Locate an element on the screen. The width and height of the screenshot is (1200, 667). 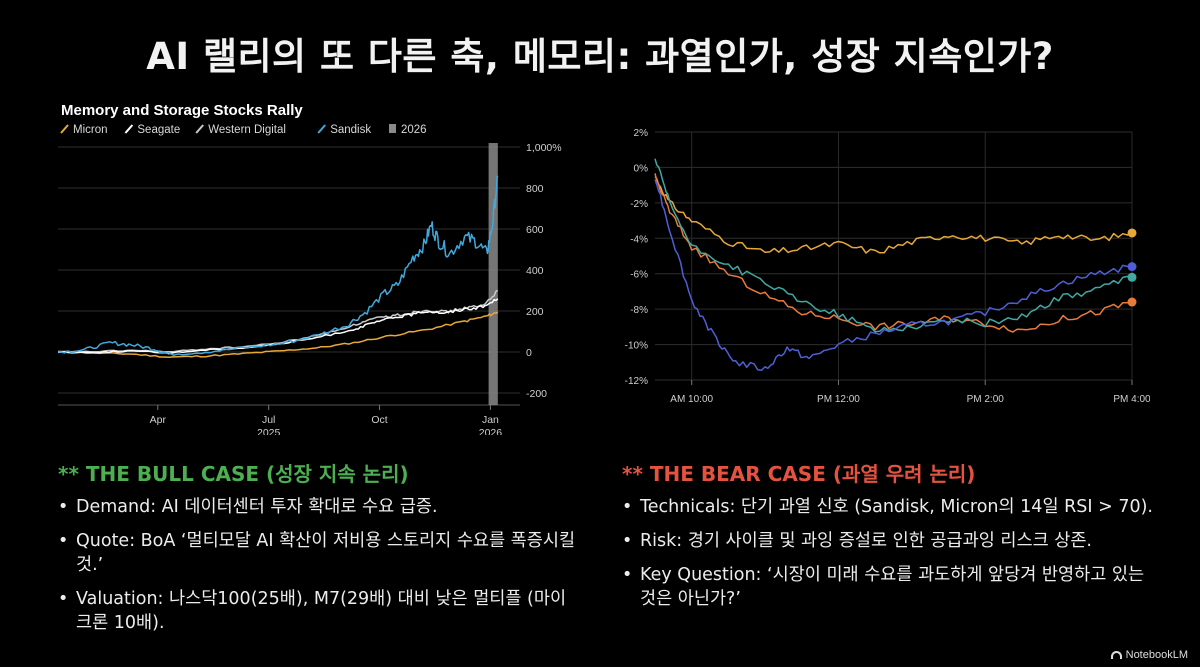
watermark: NotebookLM is located at coordinates (1149, 655).